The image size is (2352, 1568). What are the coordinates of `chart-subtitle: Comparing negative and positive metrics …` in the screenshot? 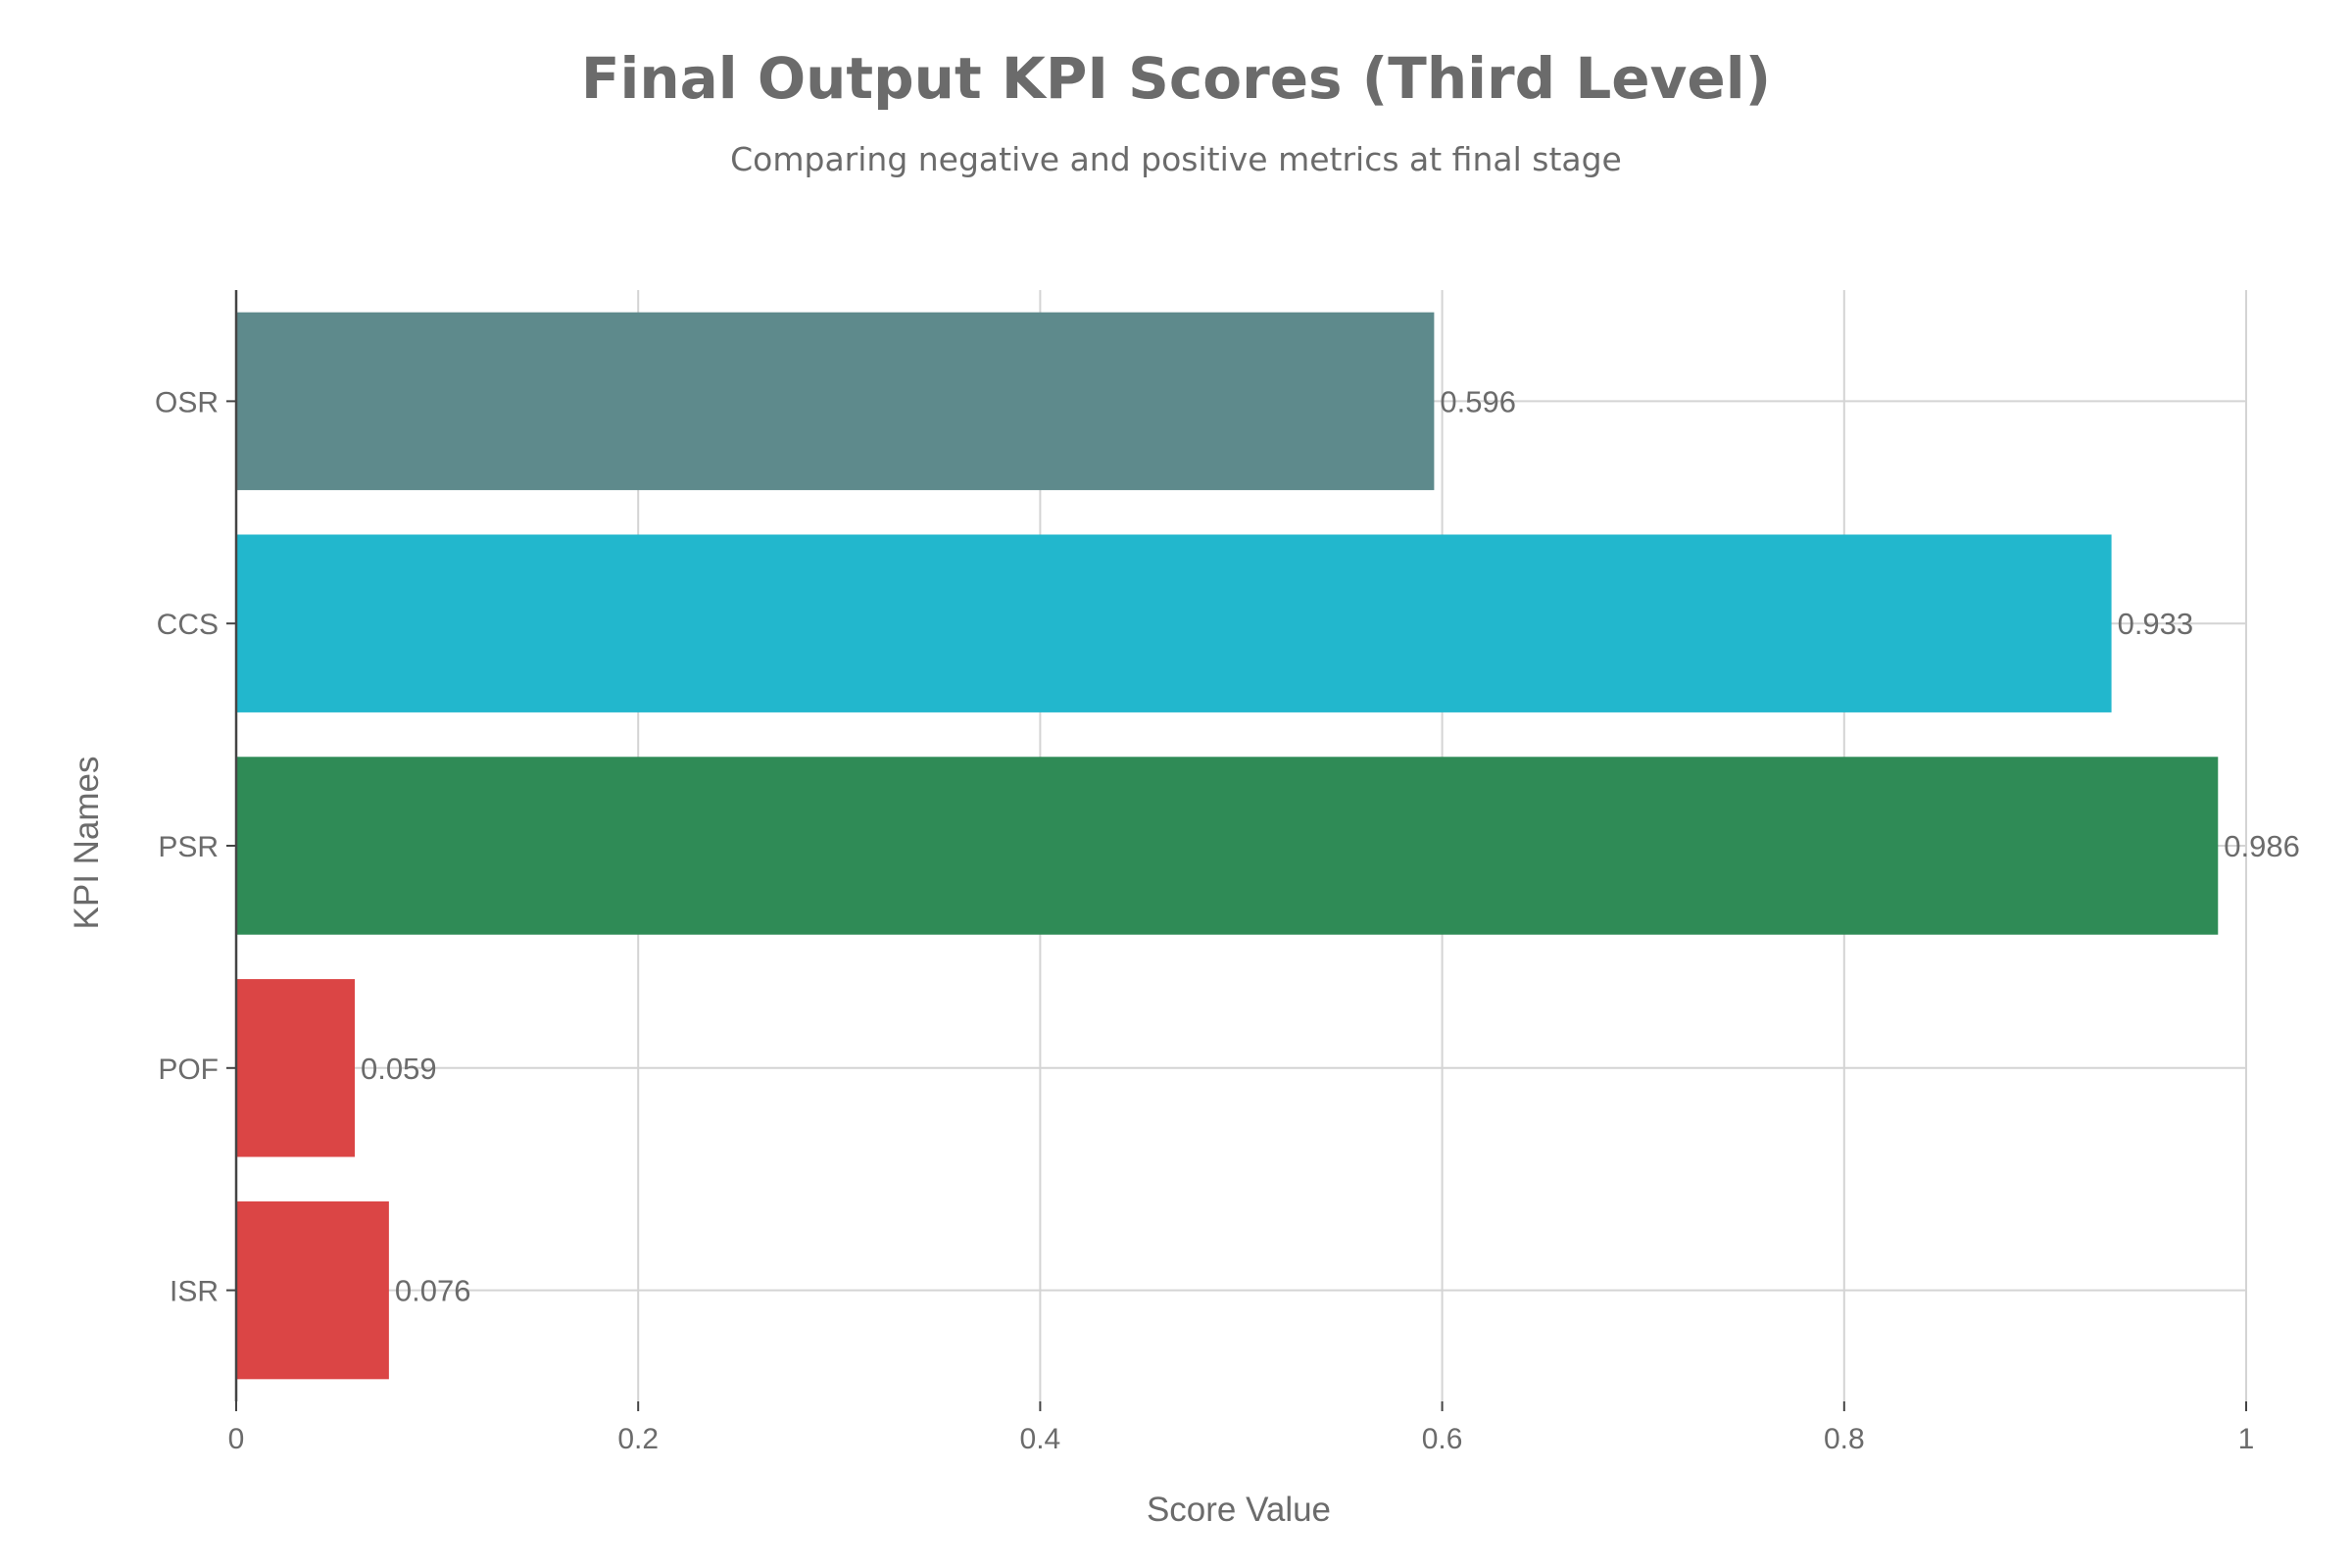 It's located at (1176, 159).